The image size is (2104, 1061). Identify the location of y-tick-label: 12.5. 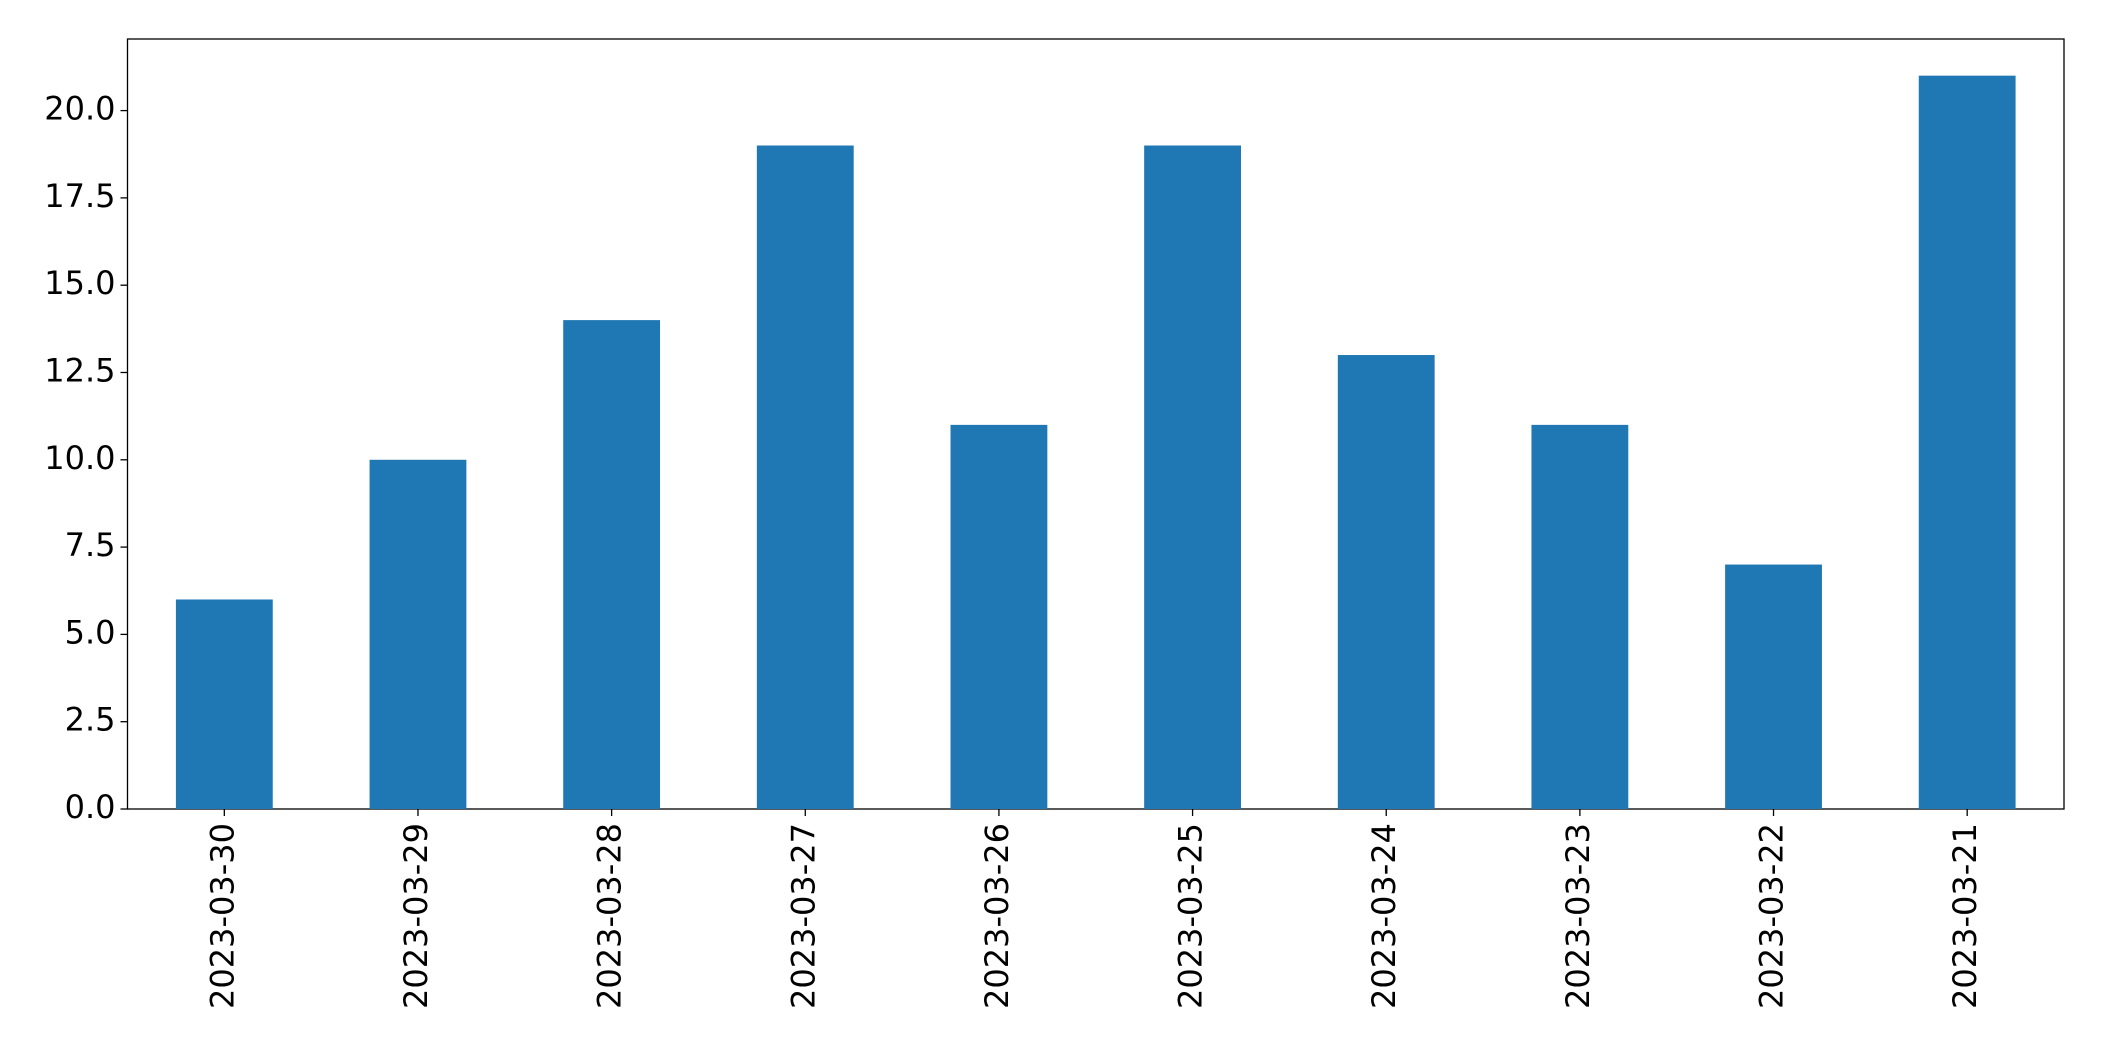
(79, 370).